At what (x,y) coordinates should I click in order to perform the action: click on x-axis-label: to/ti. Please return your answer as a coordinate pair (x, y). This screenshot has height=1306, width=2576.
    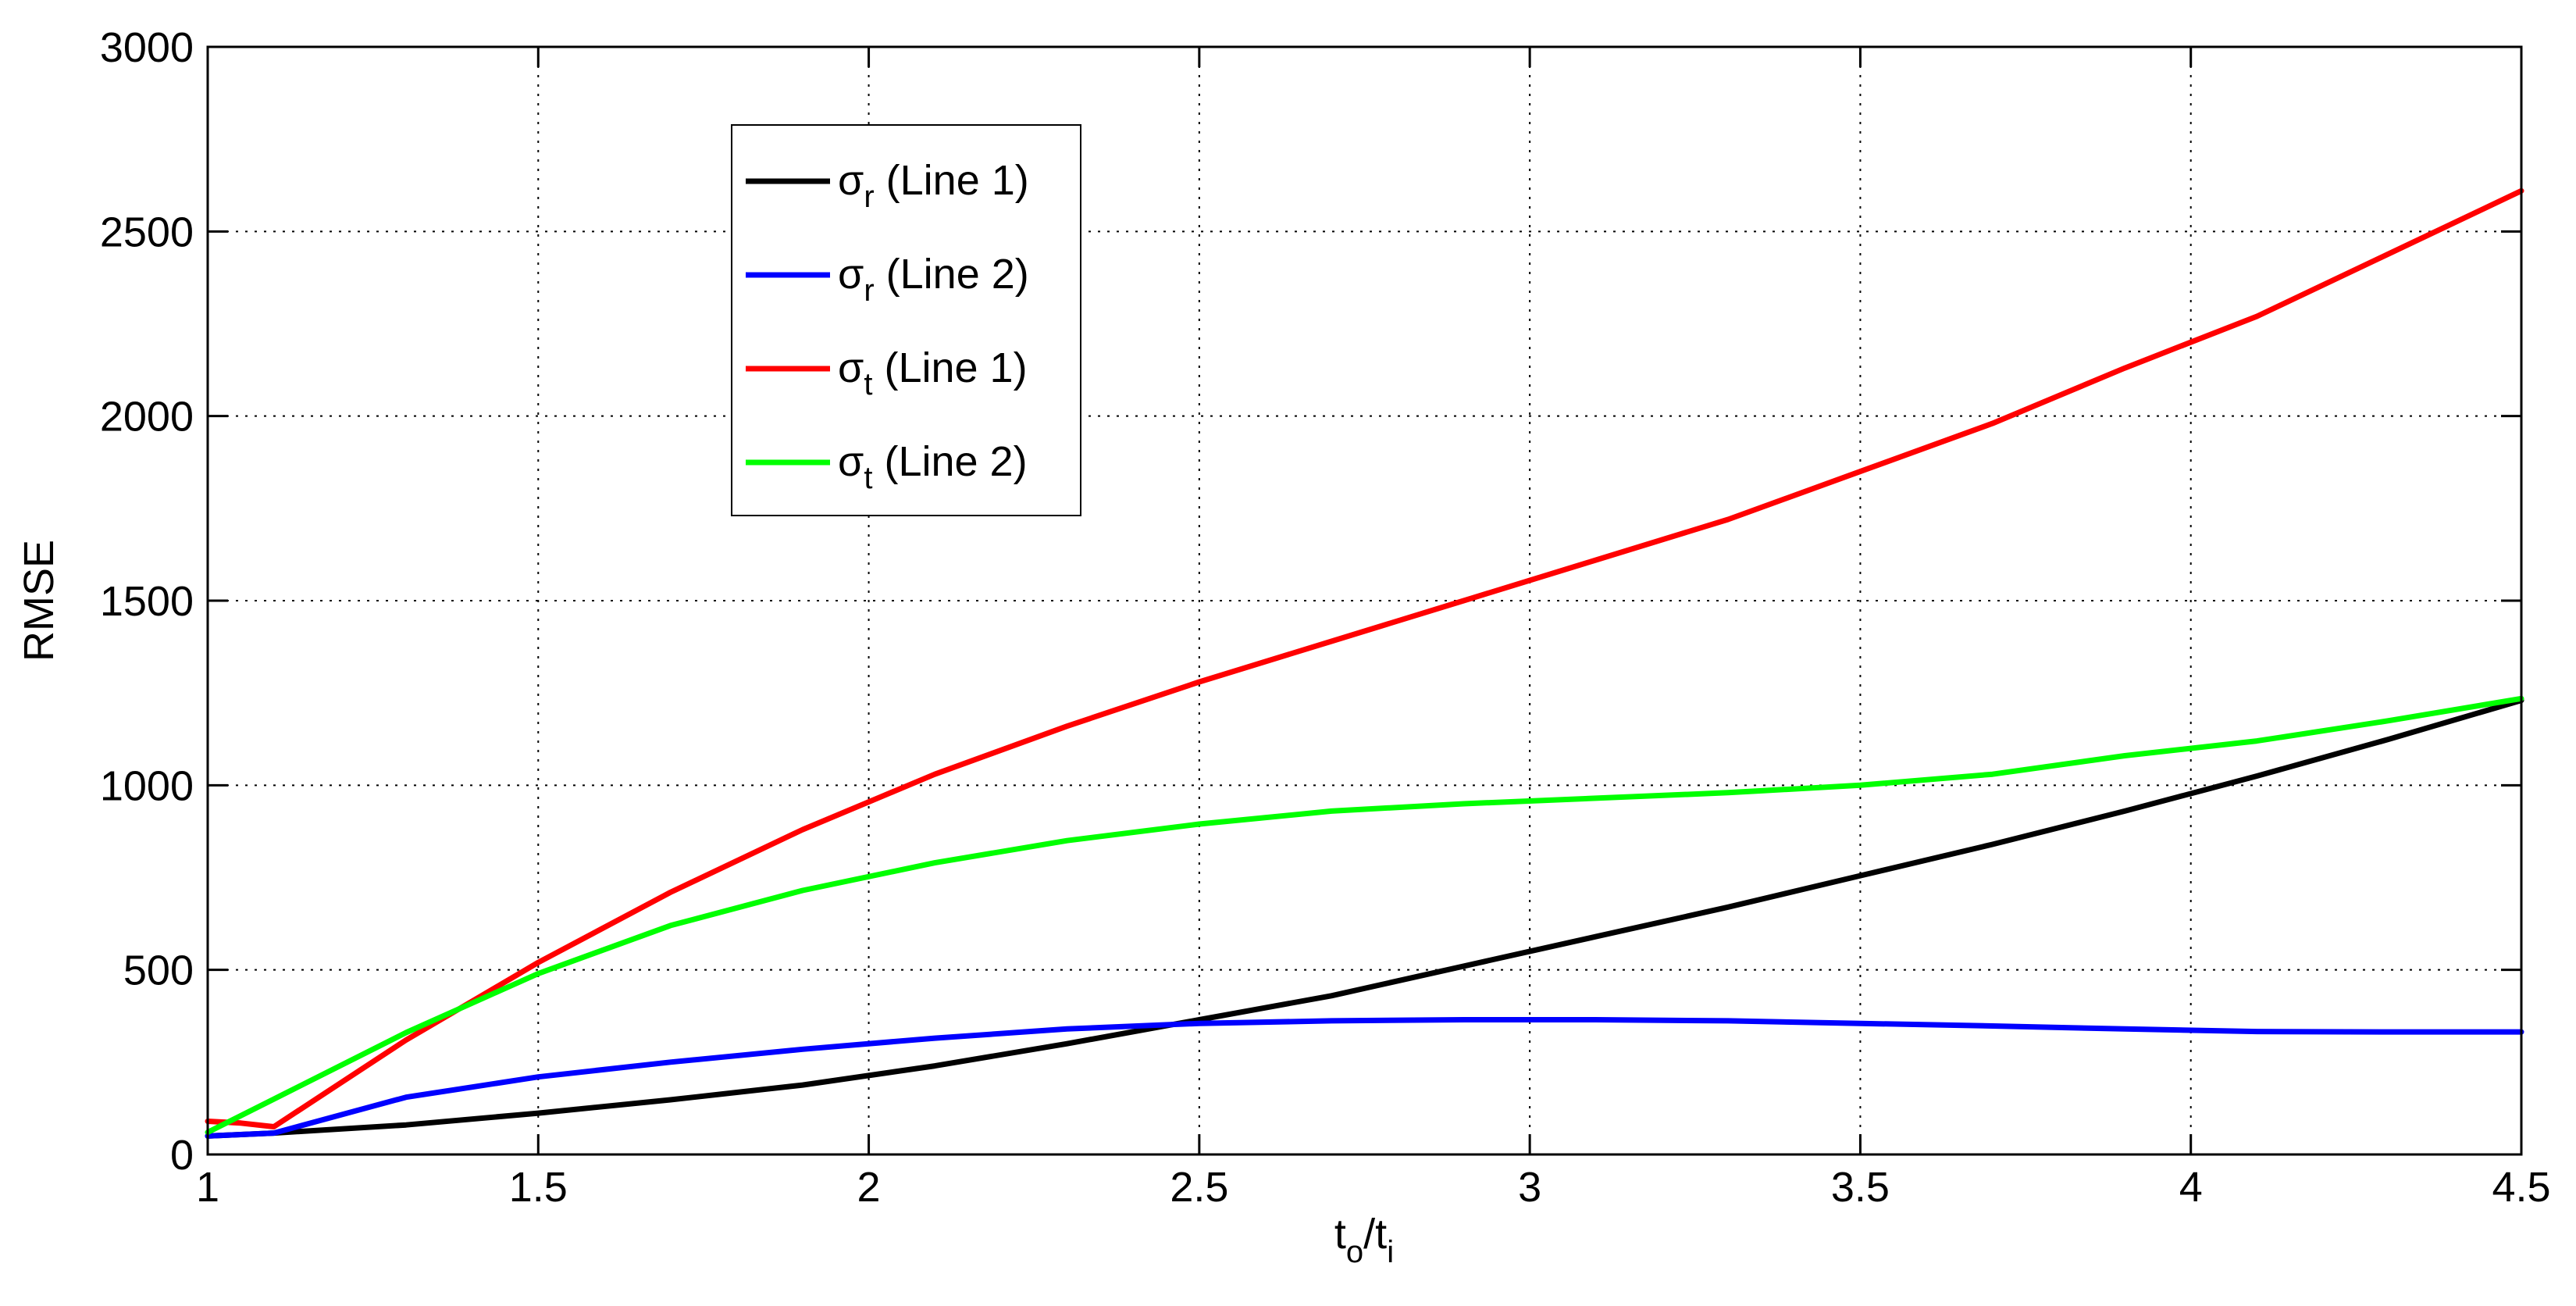
    Looking at the image, I should click on (1364, 1240).